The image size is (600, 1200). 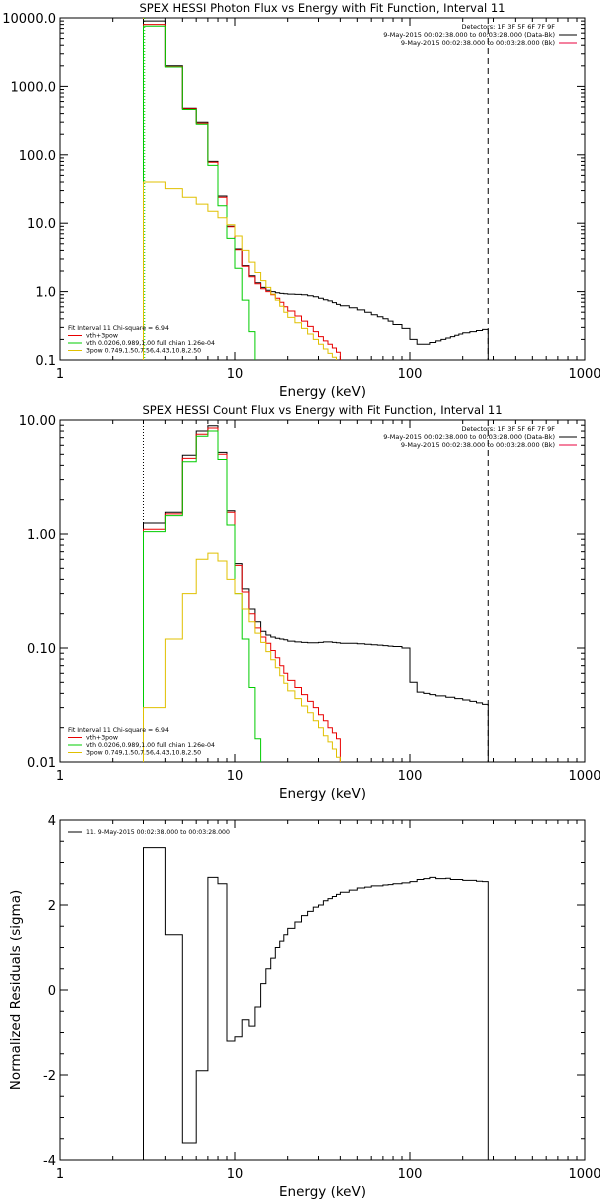 I want to click on y-tick-label: 2, so click(x=52, y=906).